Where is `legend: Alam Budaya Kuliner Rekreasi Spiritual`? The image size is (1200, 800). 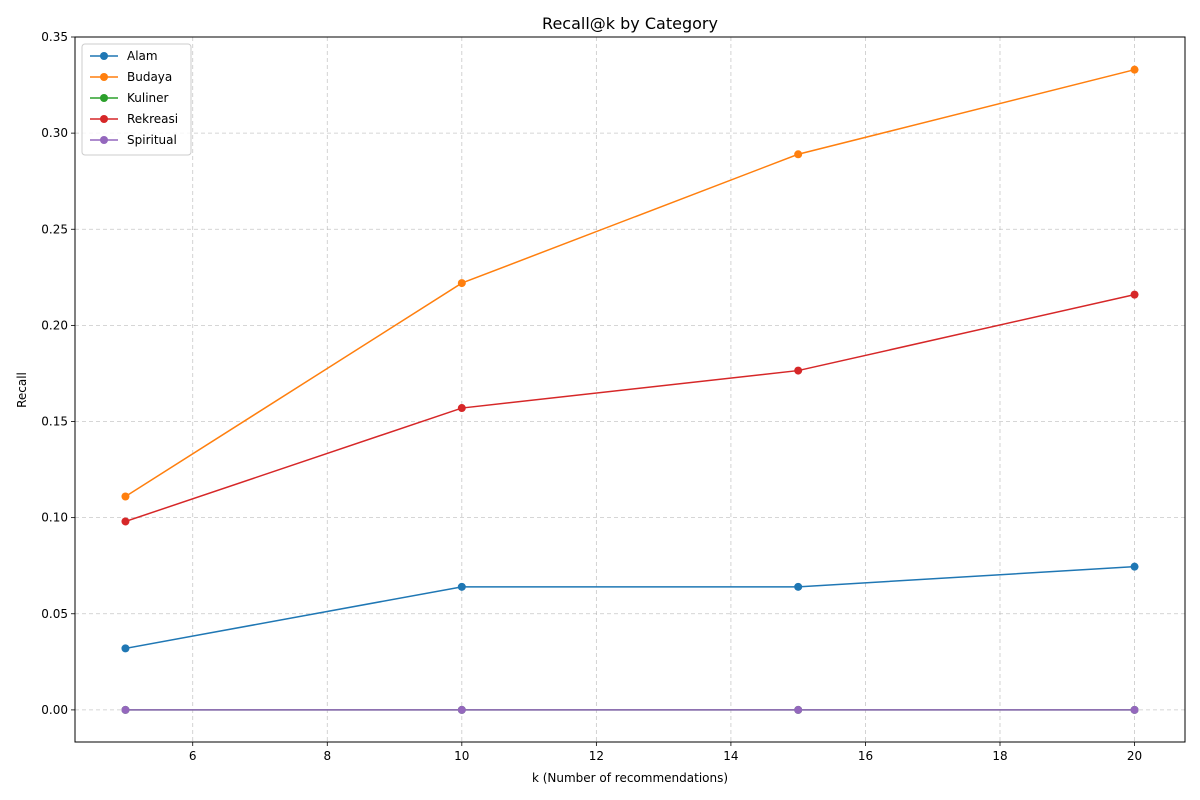 legend: Alam Budaya Kuliner Rekreasi Spiritual is located at coordinates (136, 99).